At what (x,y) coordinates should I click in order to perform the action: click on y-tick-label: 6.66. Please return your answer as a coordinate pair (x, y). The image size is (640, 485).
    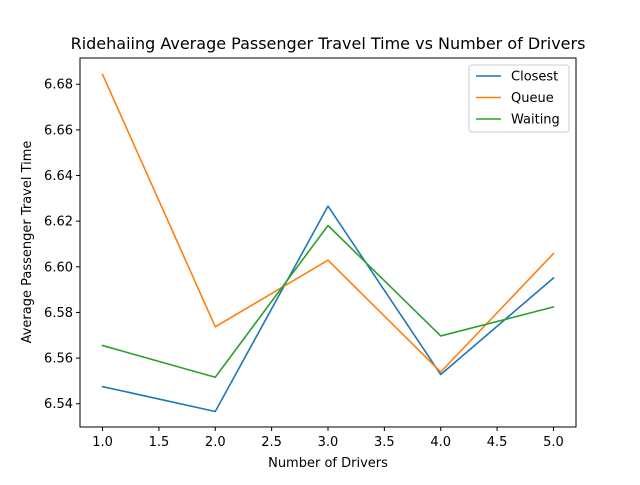
    Looking at the image, I should click on (58, 130).